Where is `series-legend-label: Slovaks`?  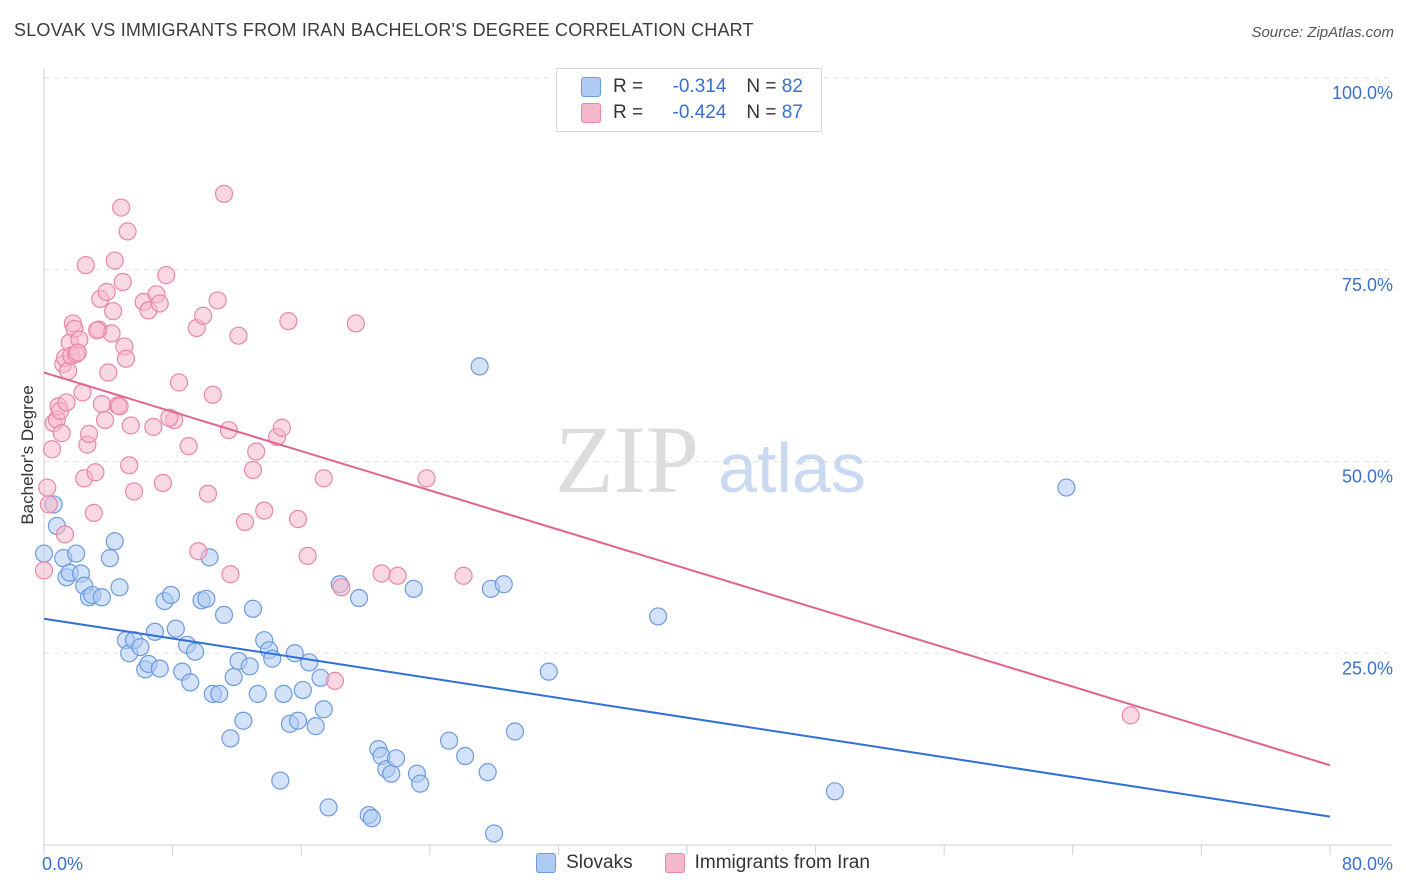 series-legend-label: Slovaks is located at coordinates (599, 862).